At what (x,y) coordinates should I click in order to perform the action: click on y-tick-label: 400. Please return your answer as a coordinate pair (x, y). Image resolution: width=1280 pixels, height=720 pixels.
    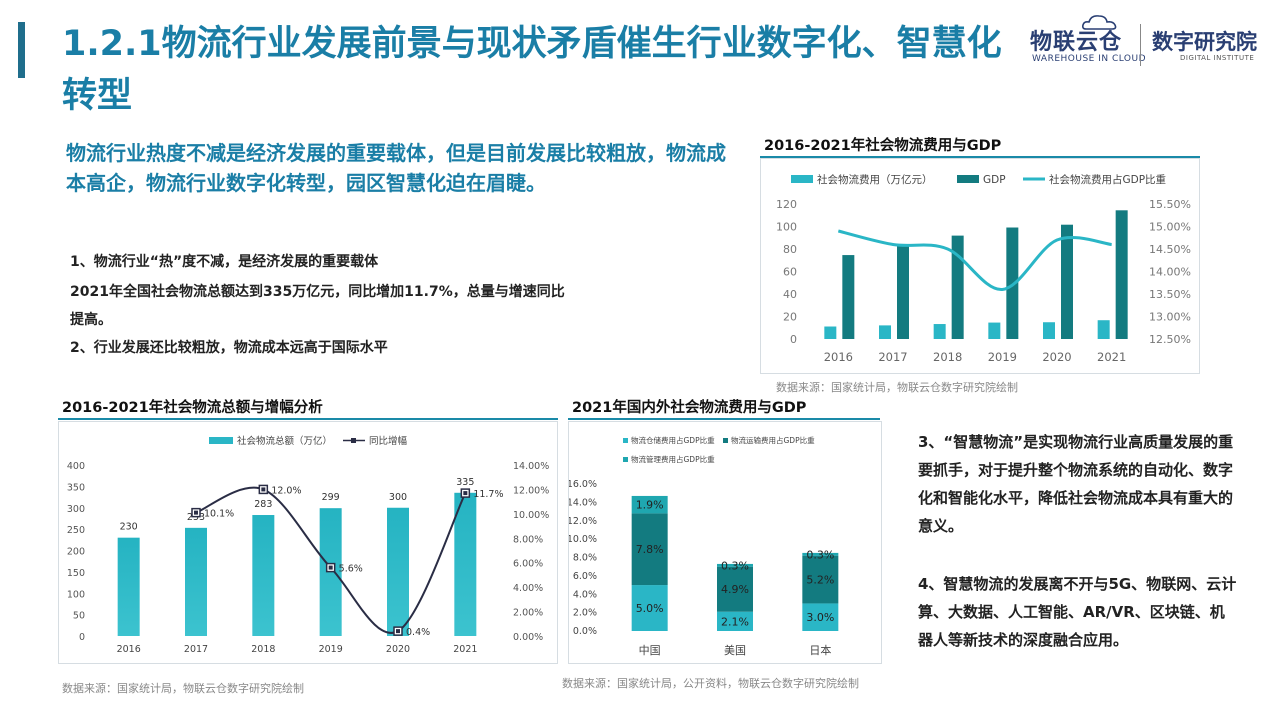
    Looking at the image, I should click on (76, 466).